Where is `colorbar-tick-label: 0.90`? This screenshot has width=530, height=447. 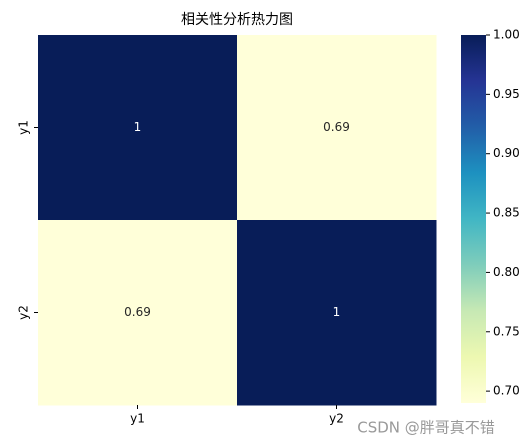
colorbar-tick-label: 0.90 is located at coordinates (506, 153).